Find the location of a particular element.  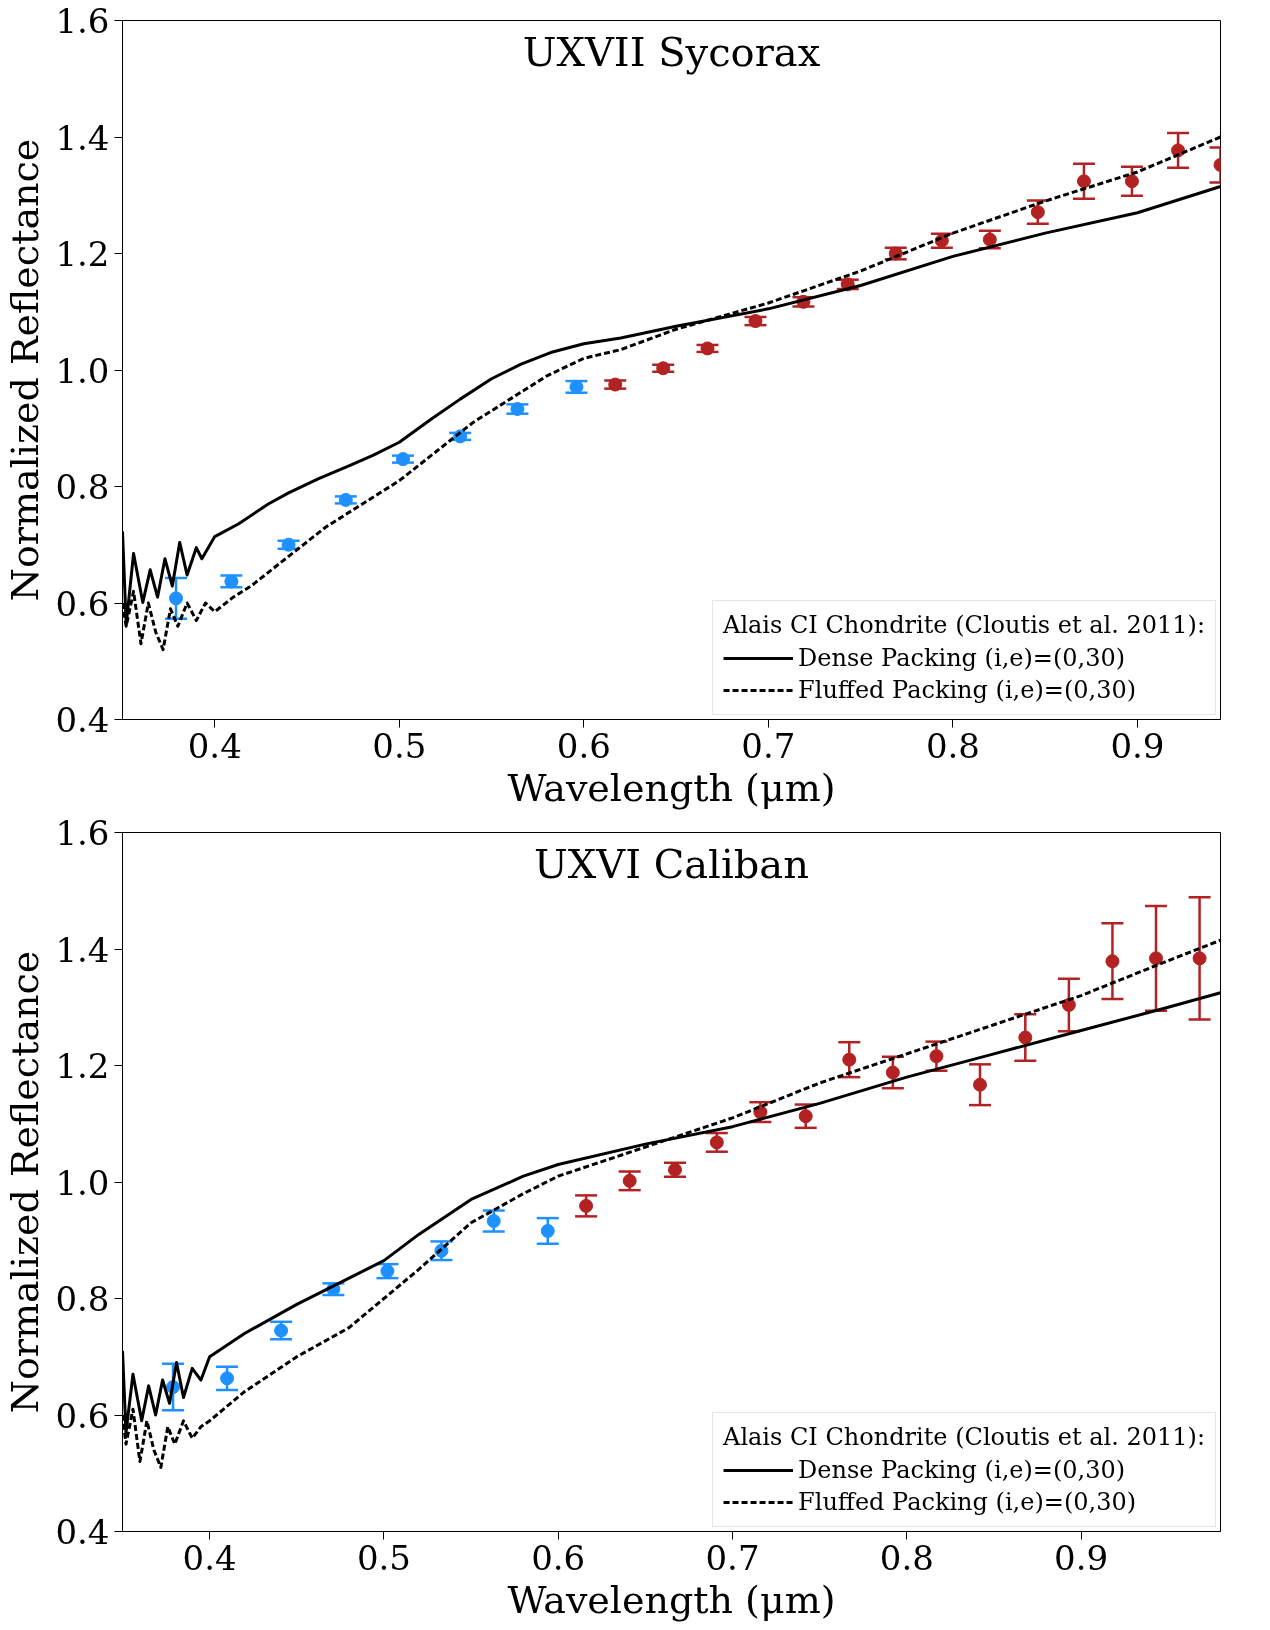

chart-title: UXVII Sycorax is located at coordinates (671, 51).